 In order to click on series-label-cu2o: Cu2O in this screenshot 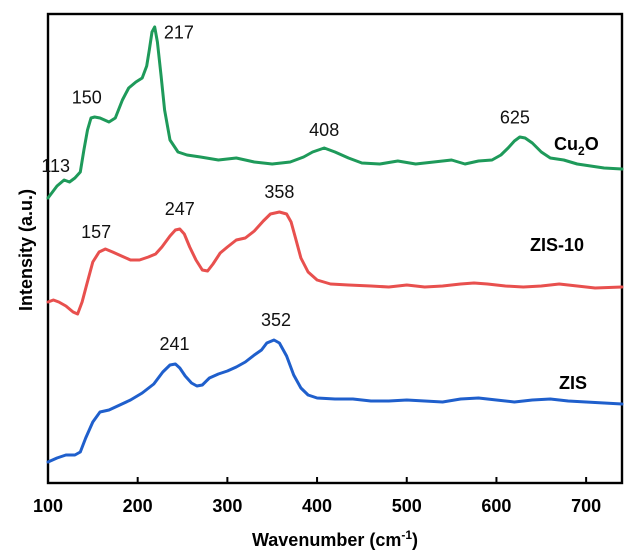, I will do `click(576, 146)`.